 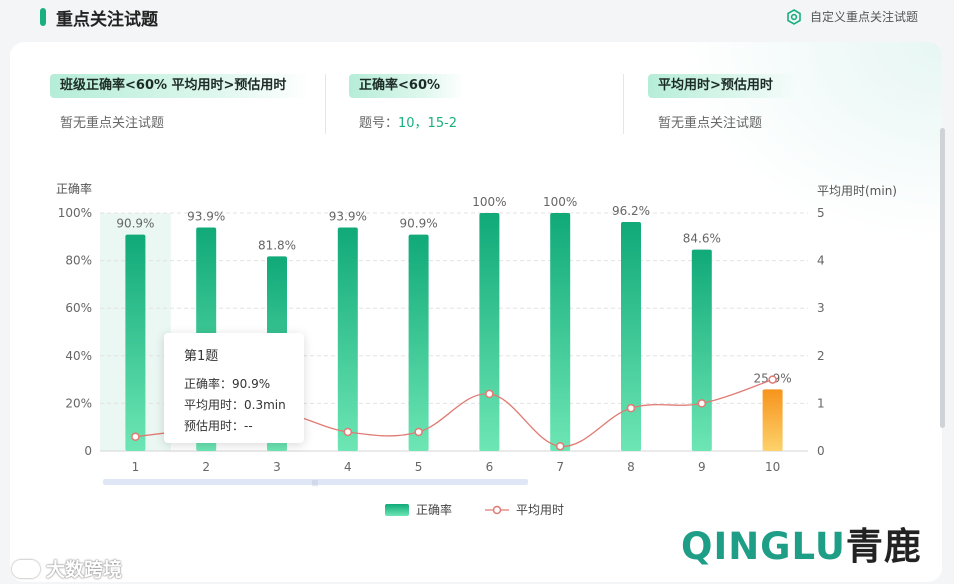 I want to click on y-tick-label: 100%, so click(x=75, y=213).